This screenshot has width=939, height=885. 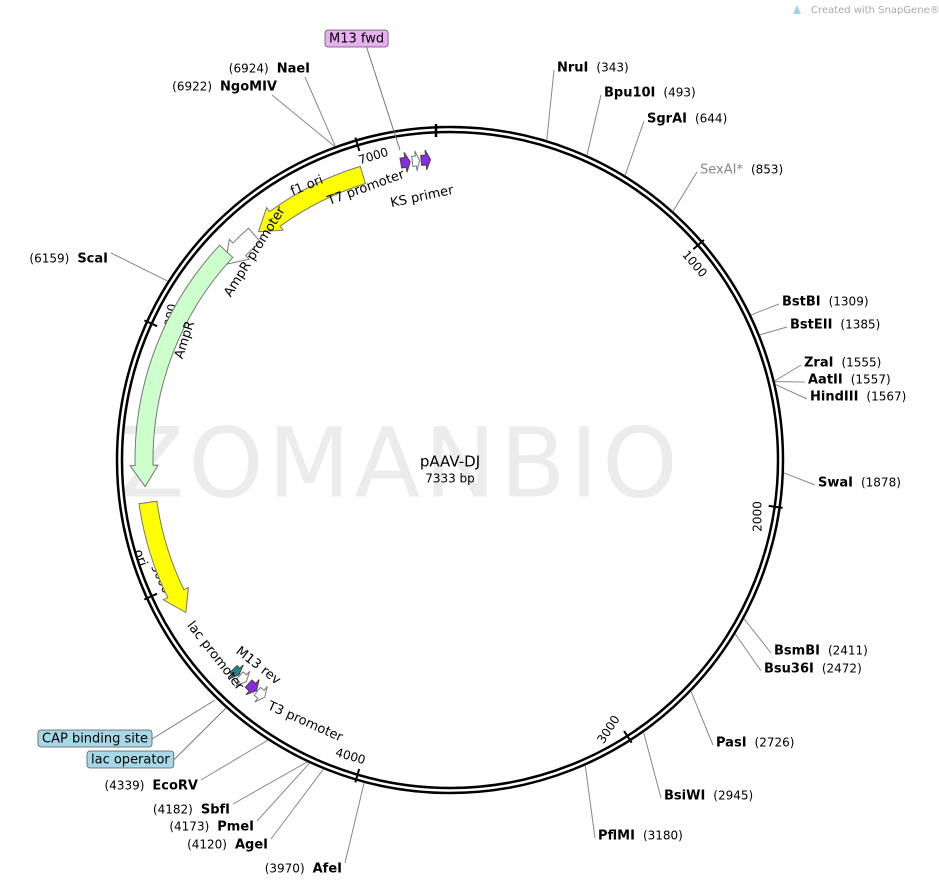 What do you see at coordinates (95, 739) in the screenshot?
I see `feature-label: CAP binding site` at bounding box center [95, 739].